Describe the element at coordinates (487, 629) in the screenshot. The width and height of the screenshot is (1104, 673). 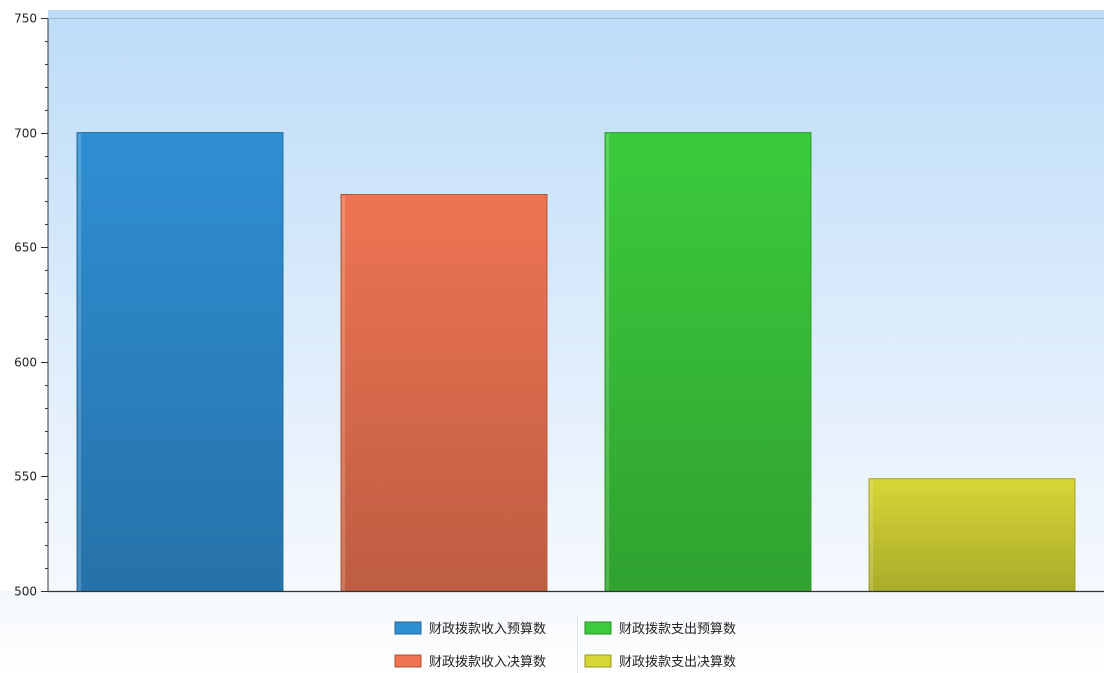
I see `legend-label: 财政拨款收入预算数` at that location.